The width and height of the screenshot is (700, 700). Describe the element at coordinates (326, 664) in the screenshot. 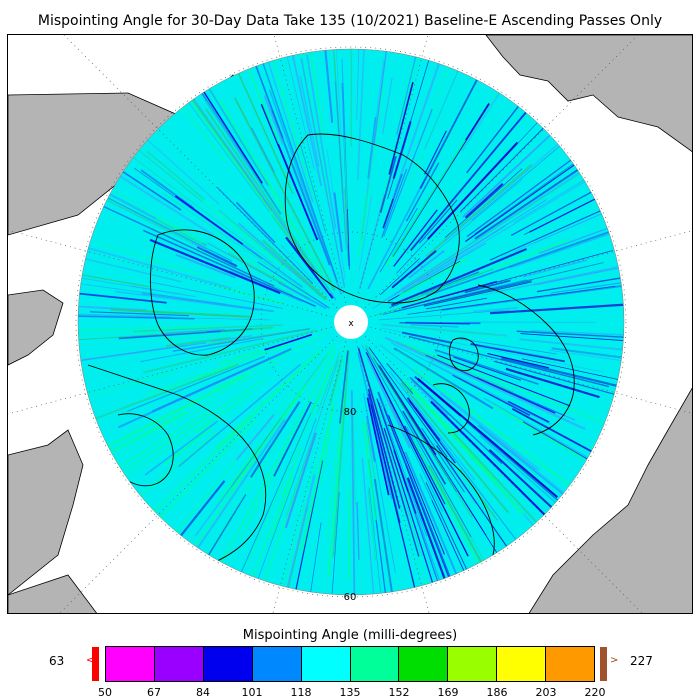

I see `colorbar-swatch` at that location.